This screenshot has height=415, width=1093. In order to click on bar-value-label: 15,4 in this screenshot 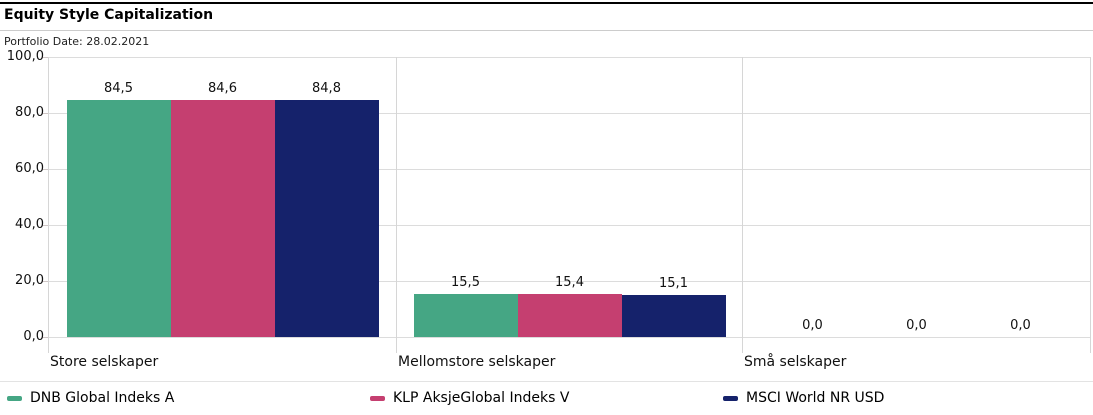, I will do `click(569, 282)`.